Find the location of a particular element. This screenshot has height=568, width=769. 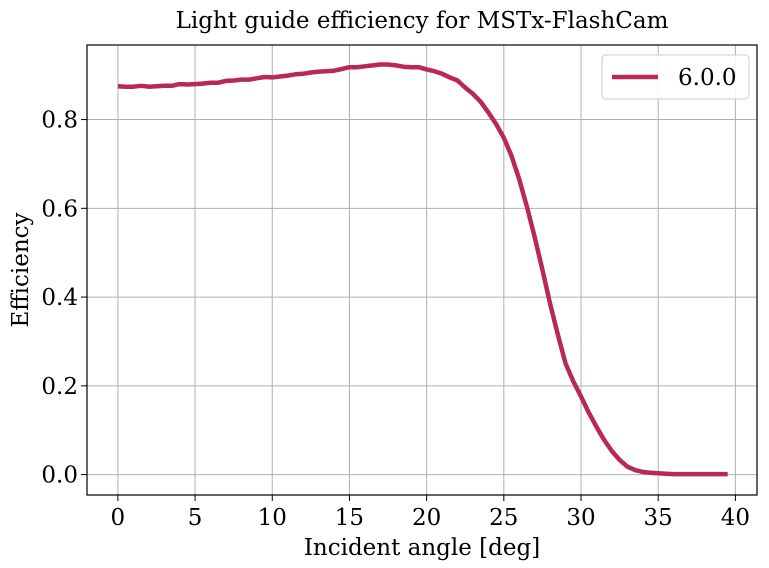

y-tick-label: 0.2 is located at coordinates (59, 387).